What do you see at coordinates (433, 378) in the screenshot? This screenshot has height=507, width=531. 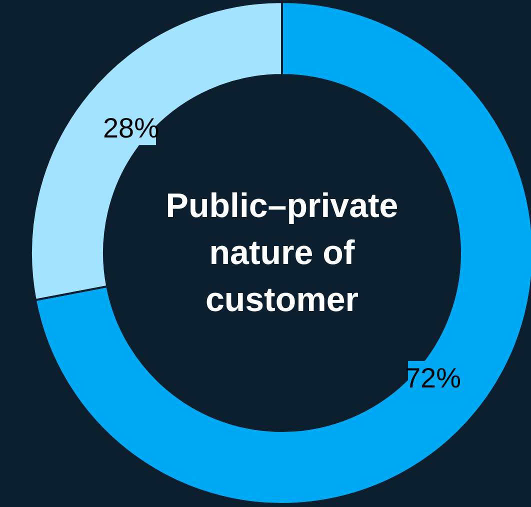 I see `data-label: 72%` at bounding box center [433, 378].